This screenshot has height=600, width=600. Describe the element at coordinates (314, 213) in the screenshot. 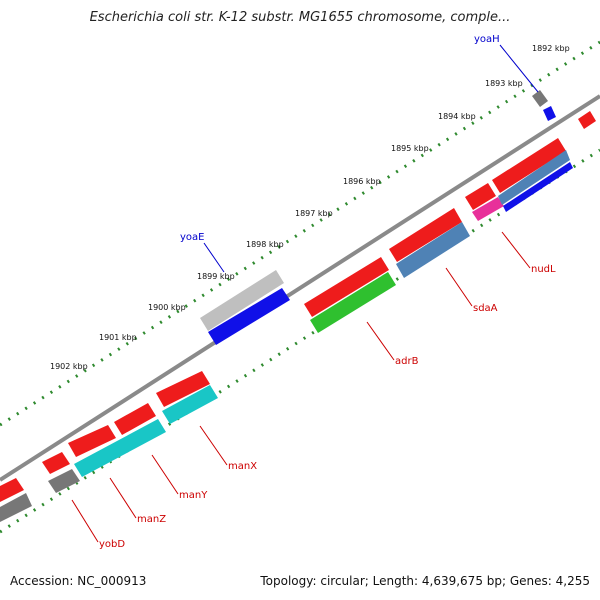

I see `kbp-label: 1897 kbp` at that location.